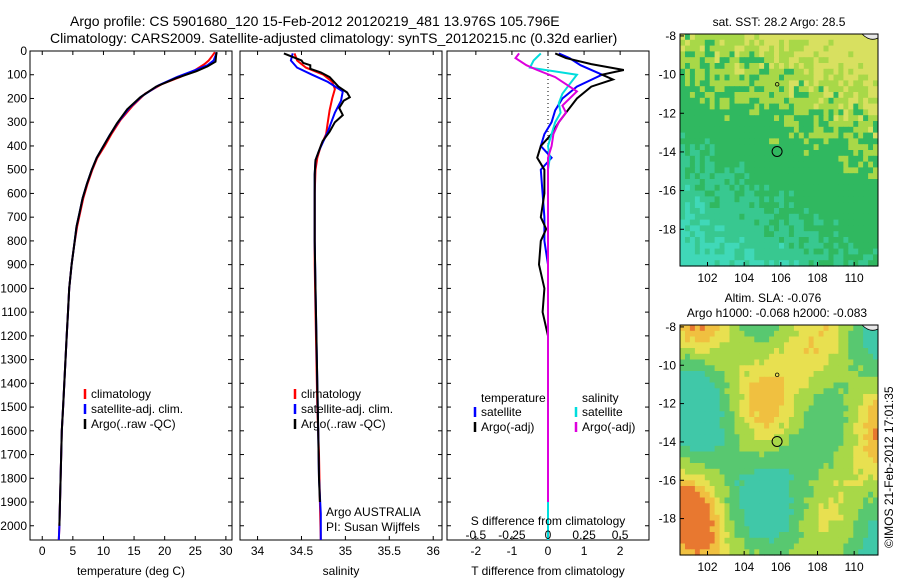  Describe the element at coordinates (17, 241) in the screenshot. I see `y-tick-label: 800` at that location.